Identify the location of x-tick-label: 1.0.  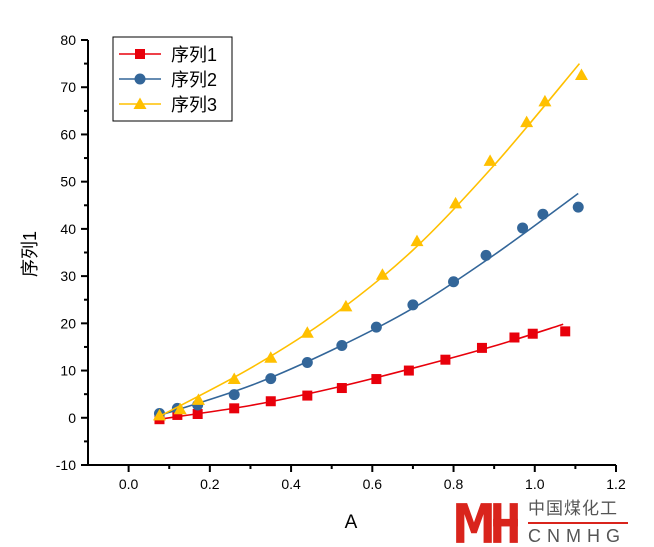
(535, 484).